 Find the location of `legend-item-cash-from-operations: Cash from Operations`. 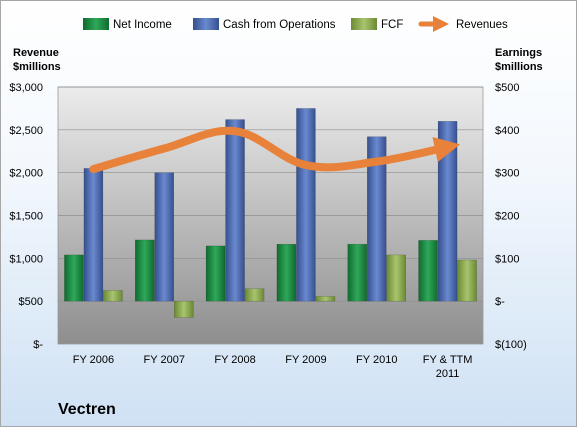

legend-item-cash-from-operations: Cash from Operations is located at coordinates (264, 24).